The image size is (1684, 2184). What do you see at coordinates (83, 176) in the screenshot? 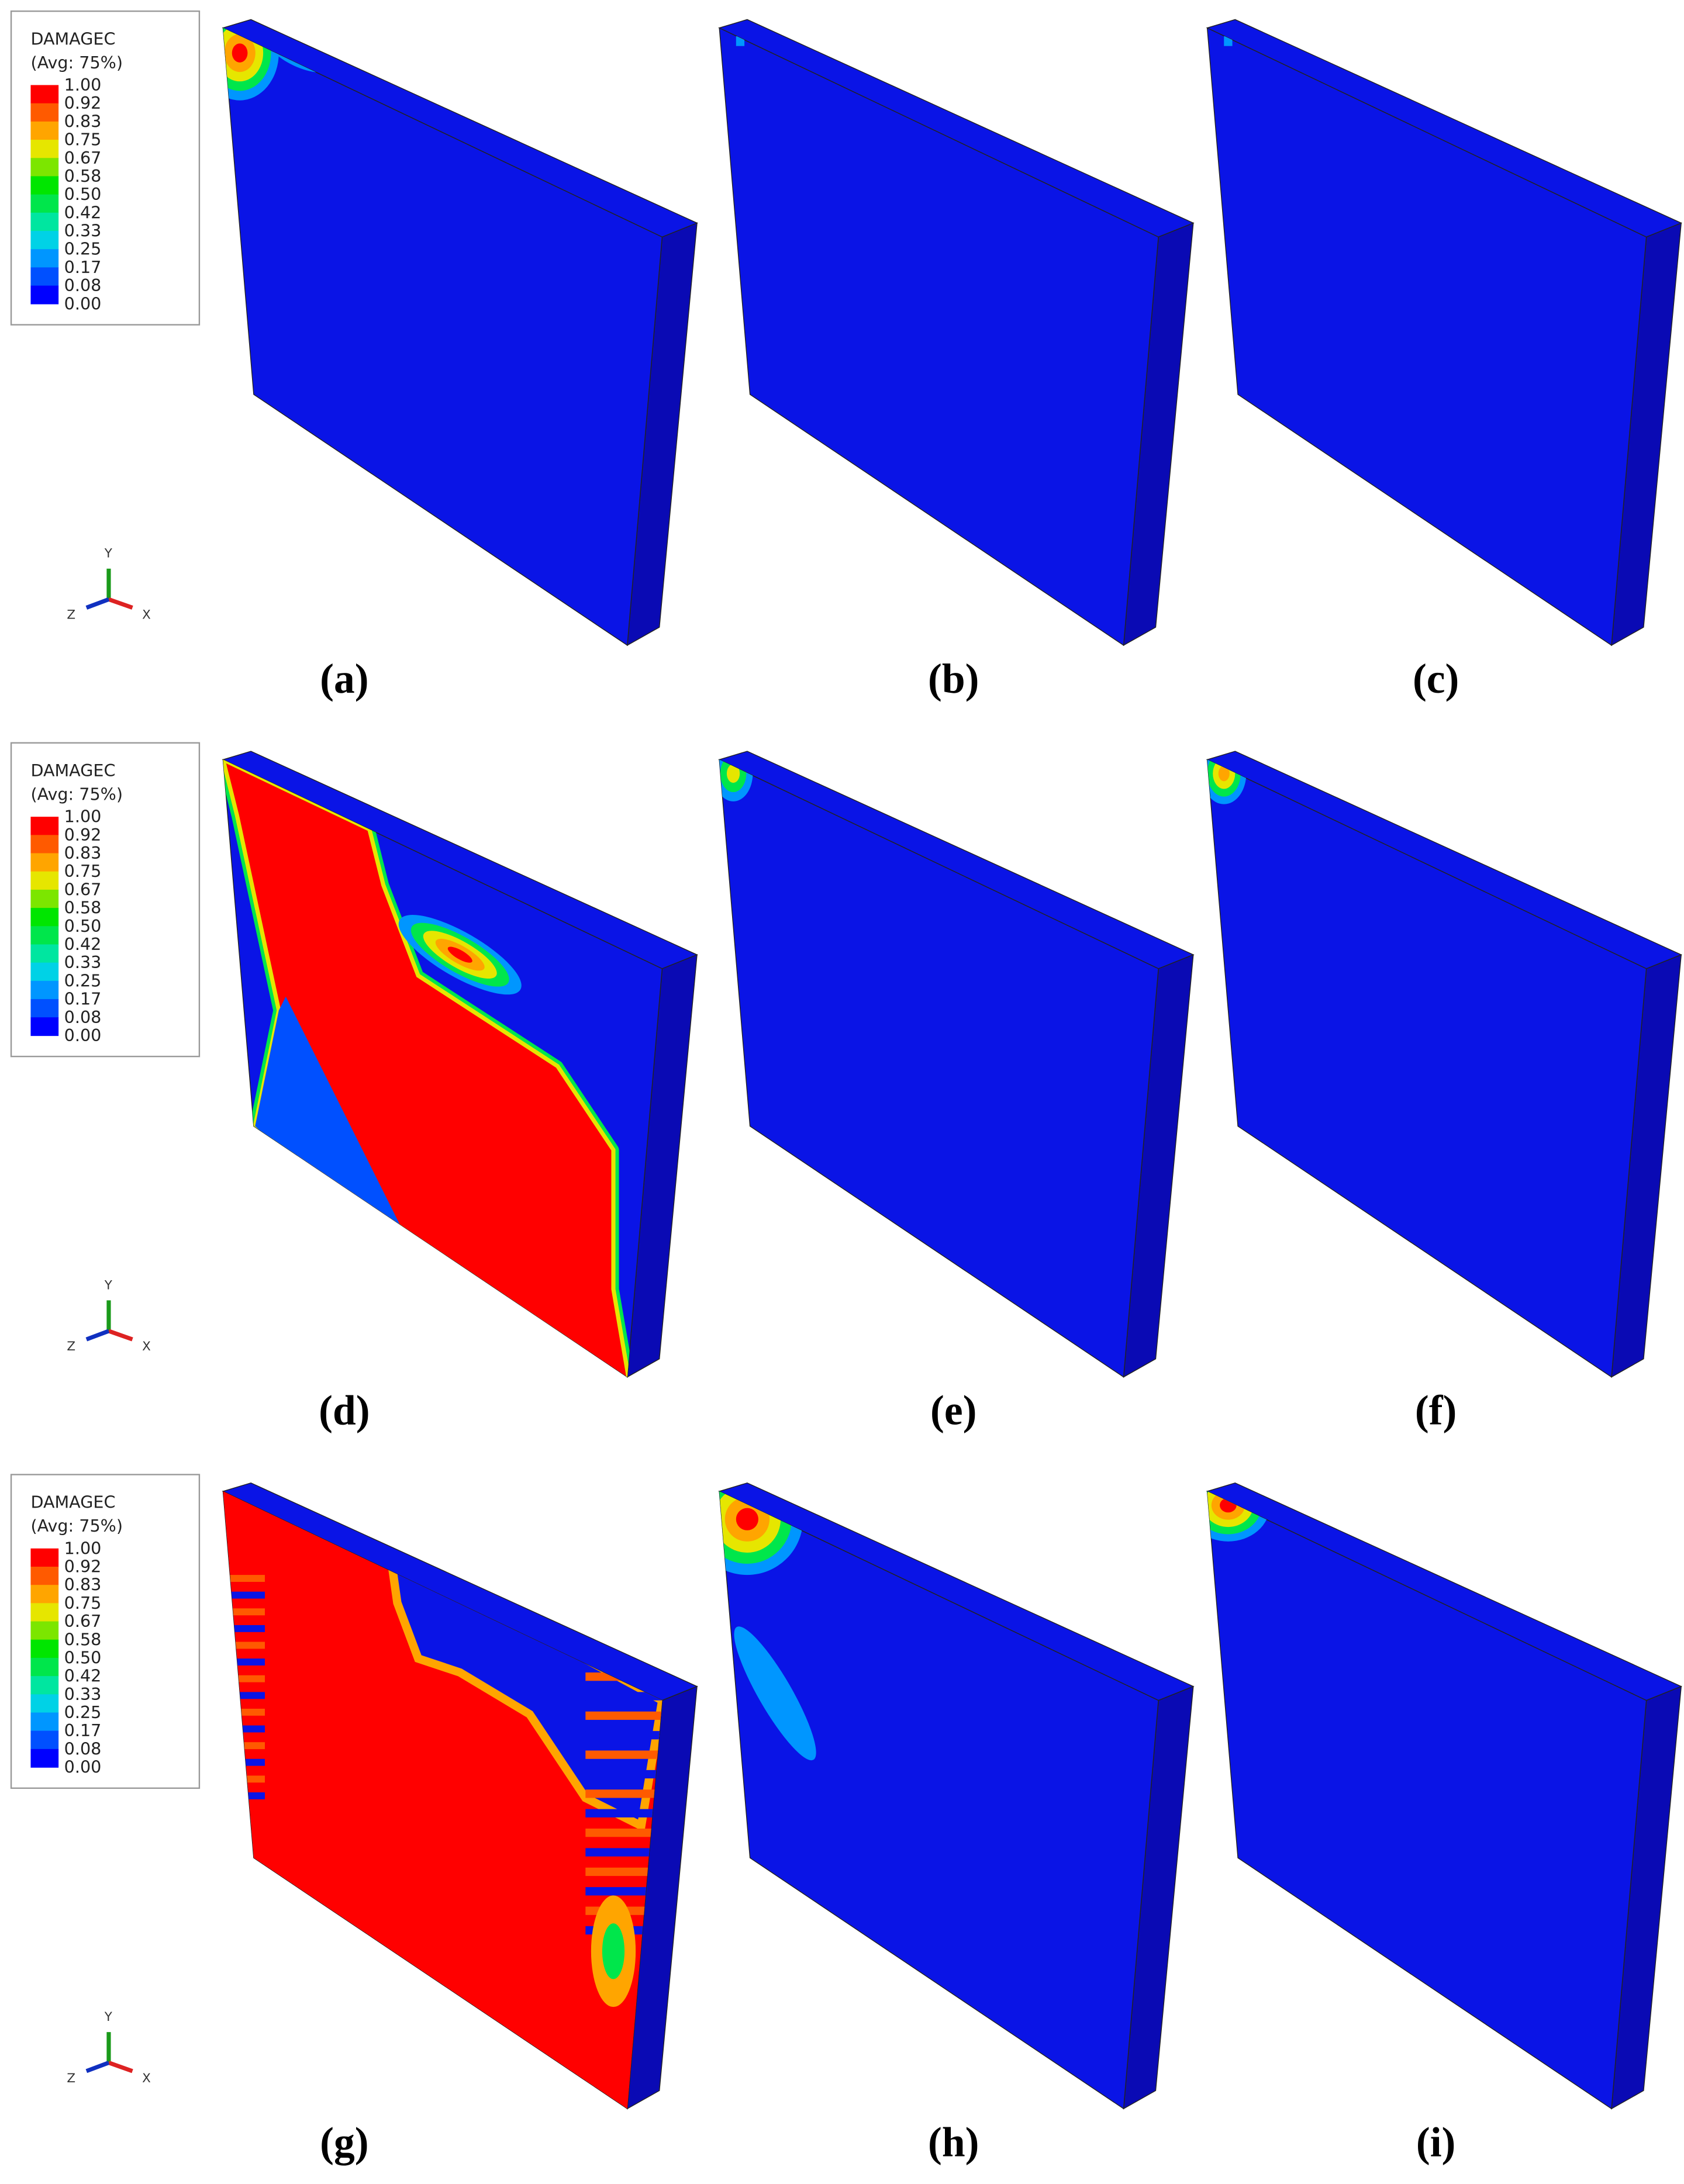
I see `legend-level: 0.58` at bounding box center [83, 176].